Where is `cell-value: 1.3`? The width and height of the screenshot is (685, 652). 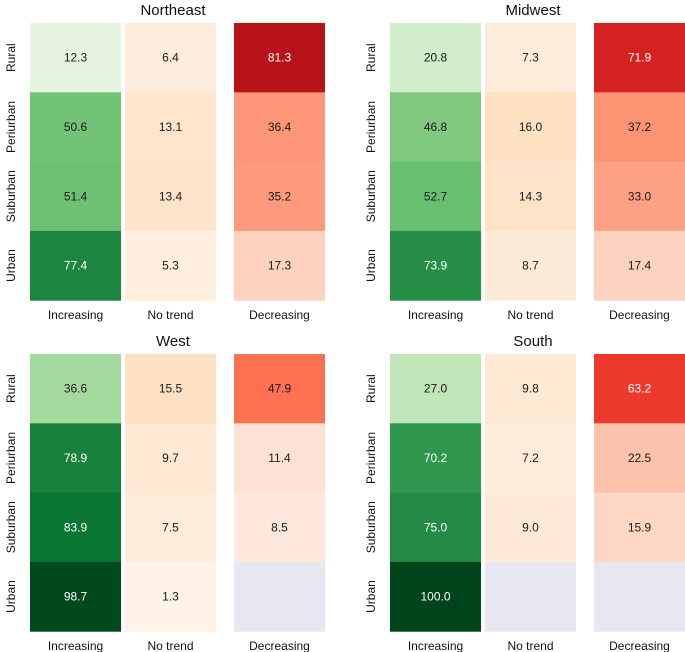
cell-value: 1.3 is located at coordinates (170, 597).